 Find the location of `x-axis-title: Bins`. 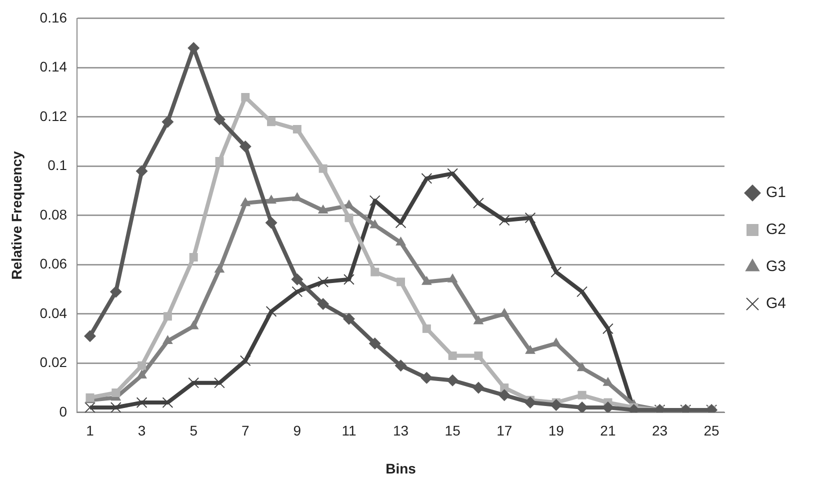

x-axis-title: Bins is located at coordinates (401, 468).